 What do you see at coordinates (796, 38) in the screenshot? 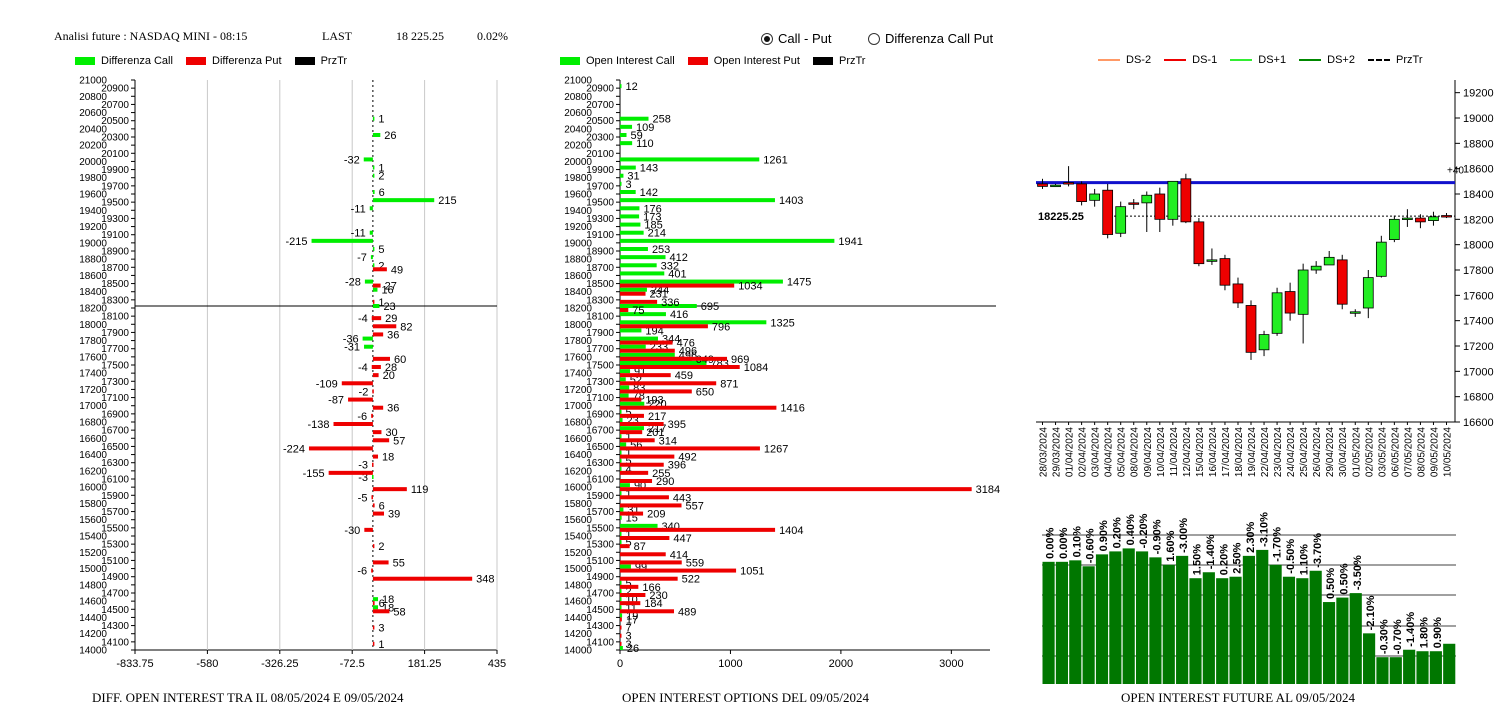
I see `radio-call-put: Call - Put` at bounding box center [796, 38].